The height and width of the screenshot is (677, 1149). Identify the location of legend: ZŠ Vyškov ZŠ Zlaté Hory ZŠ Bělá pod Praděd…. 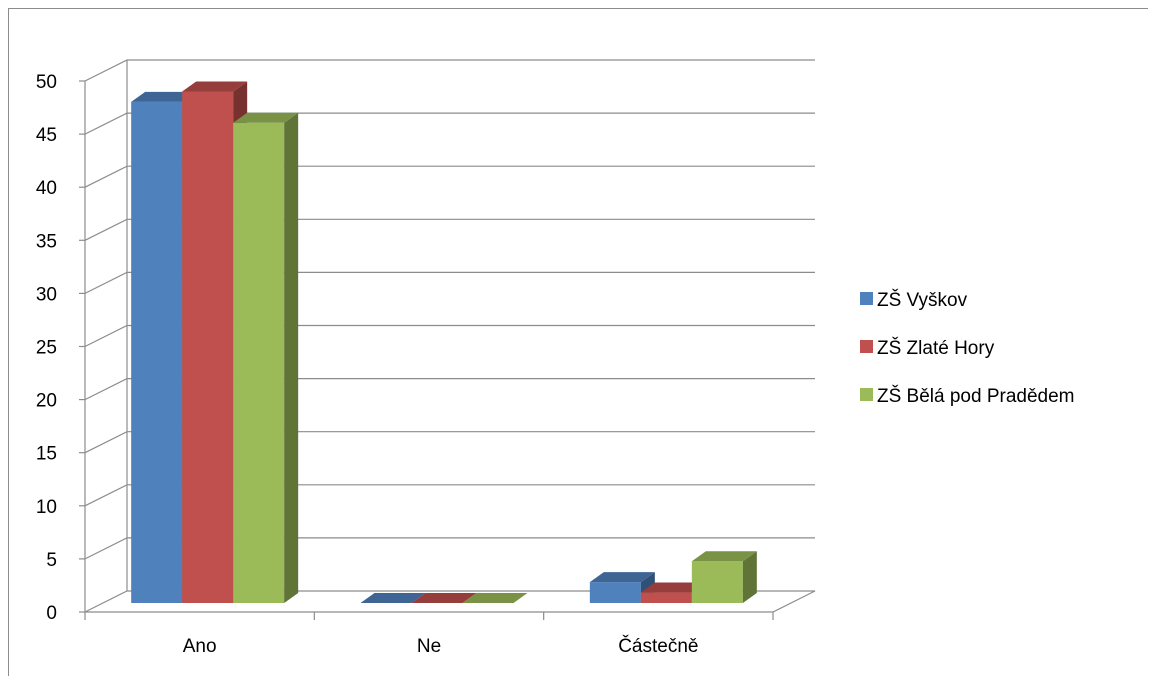
(967, 348).